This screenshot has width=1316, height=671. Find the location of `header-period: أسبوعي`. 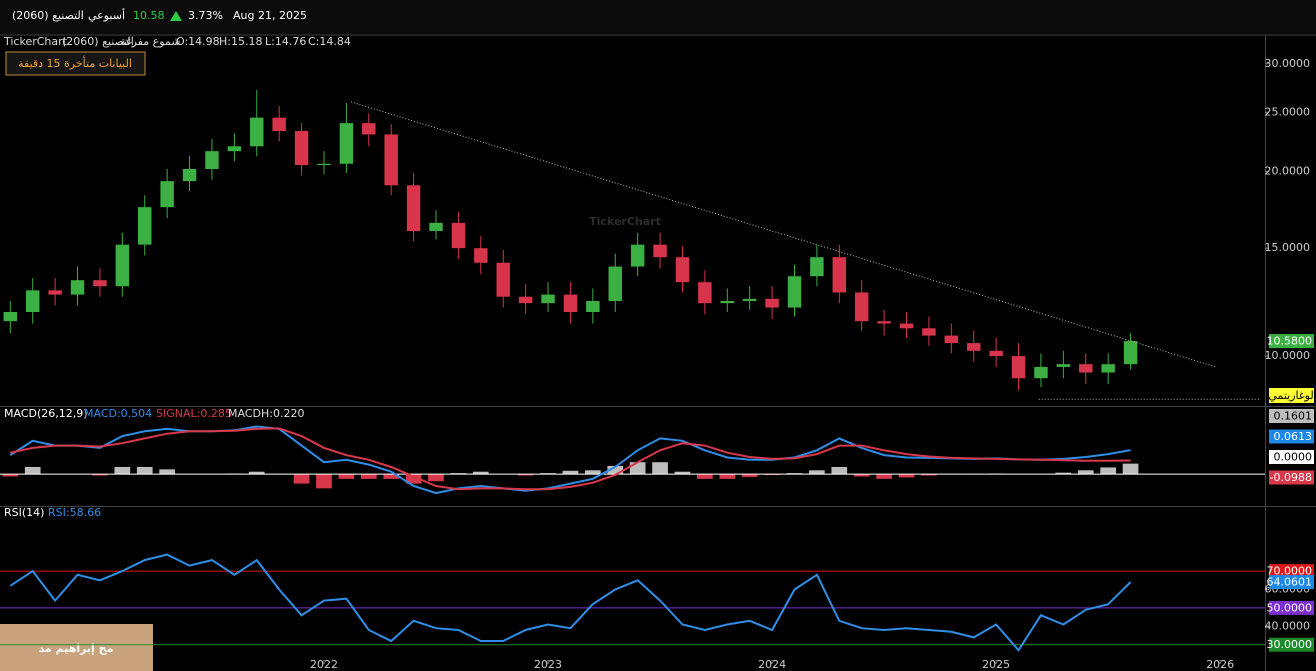

header-period: أسبوعي is located at coordinates (106, 15).